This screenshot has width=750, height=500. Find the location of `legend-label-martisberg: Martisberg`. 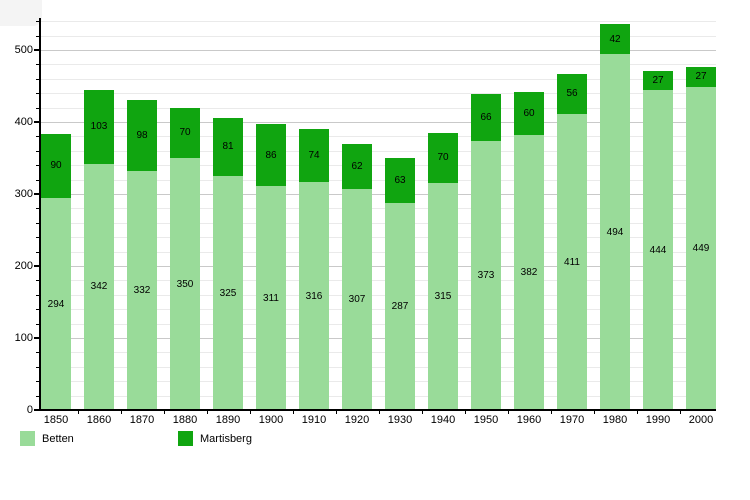

legend-label-martisberg: Martisberg is located at coordinates (226, 439).